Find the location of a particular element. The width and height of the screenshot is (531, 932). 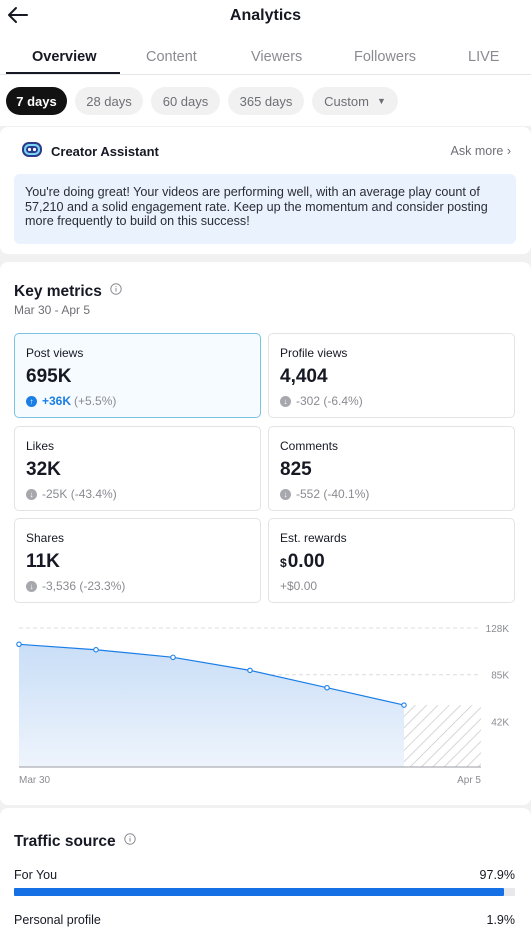

chart-y-tick-labels: 128K 85K 42K is located at coordinates (498, 676).